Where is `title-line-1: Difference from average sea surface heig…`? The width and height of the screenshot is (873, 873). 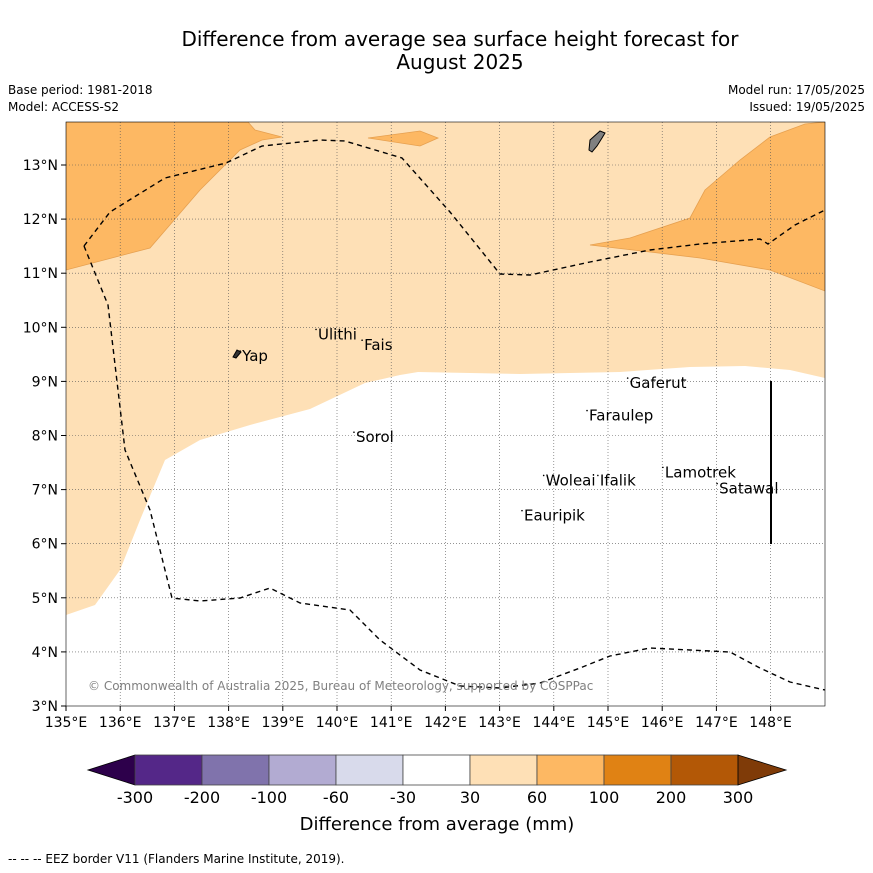 title-line-1: Difference from average sea surface heig… is located at coordinates (460, 39).